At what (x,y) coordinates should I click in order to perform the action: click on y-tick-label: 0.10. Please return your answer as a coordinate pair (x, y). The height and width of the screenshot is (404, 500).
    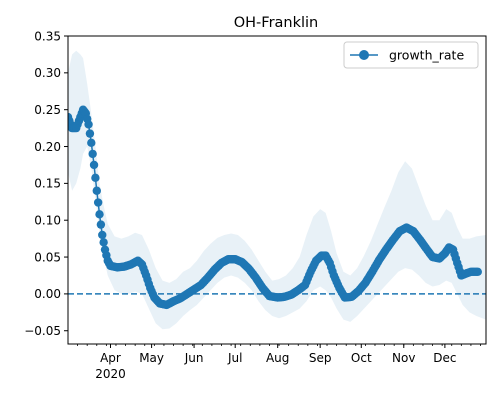
    Looking at the image, I should click on (47, 221).